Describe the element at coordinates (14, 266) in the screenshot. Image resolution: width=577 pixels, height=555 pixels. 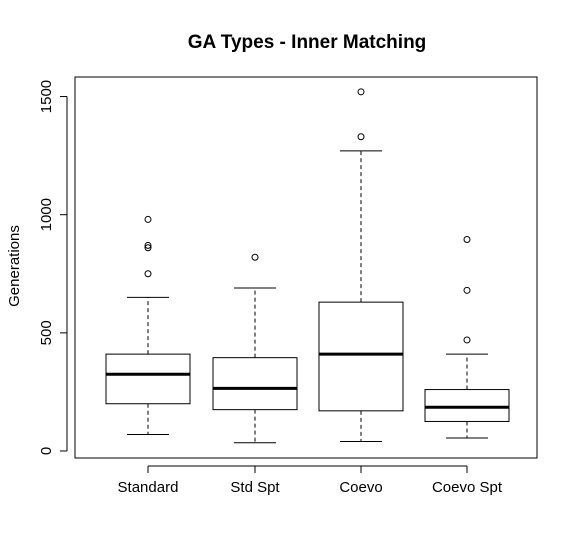
I see `y-axis-label: Generations` at that location.